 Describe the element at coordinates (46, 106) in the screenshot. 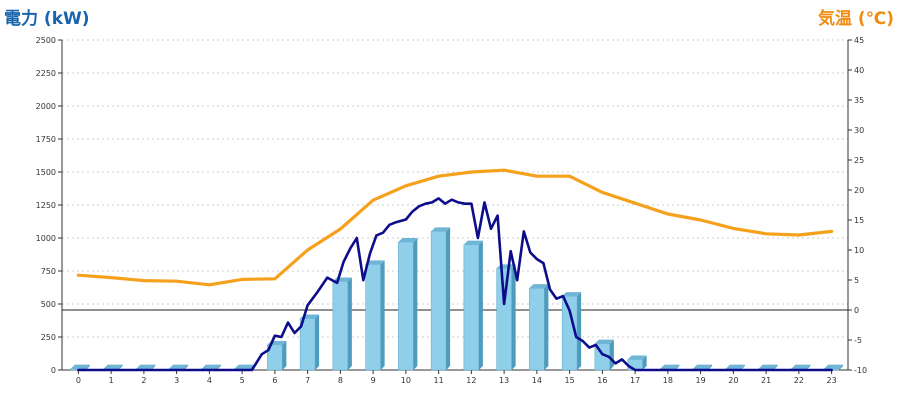

I see `left-tick-label: 2000` at that location.